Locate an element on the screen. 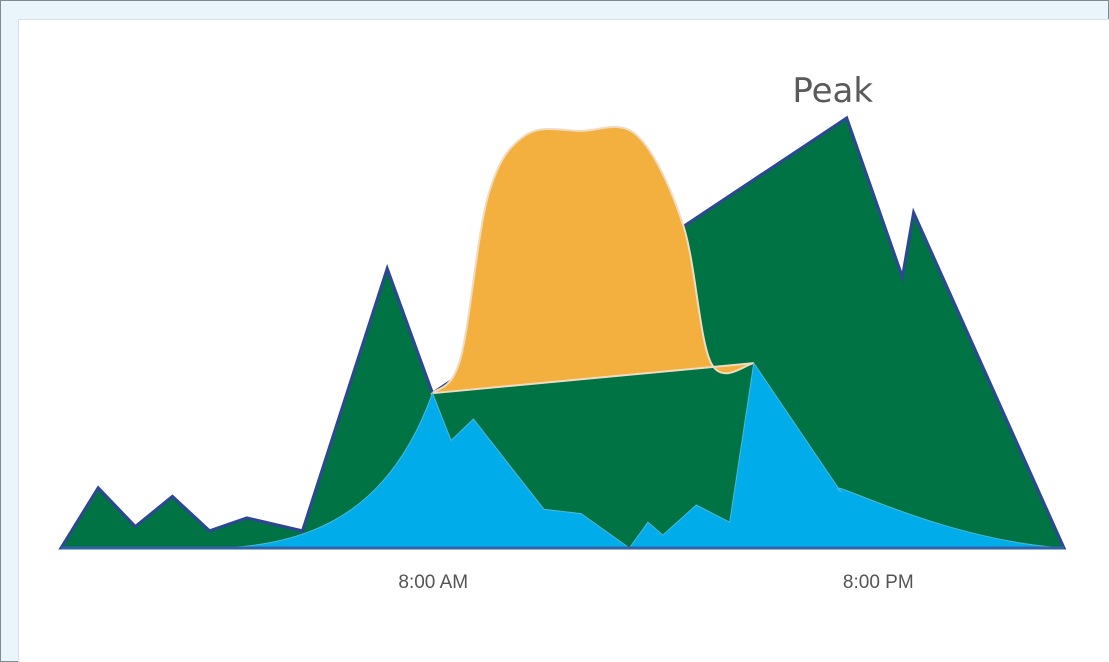 This screenshot has width=1109, height=662. solar-generation-area is located at coordinates (592, 260).